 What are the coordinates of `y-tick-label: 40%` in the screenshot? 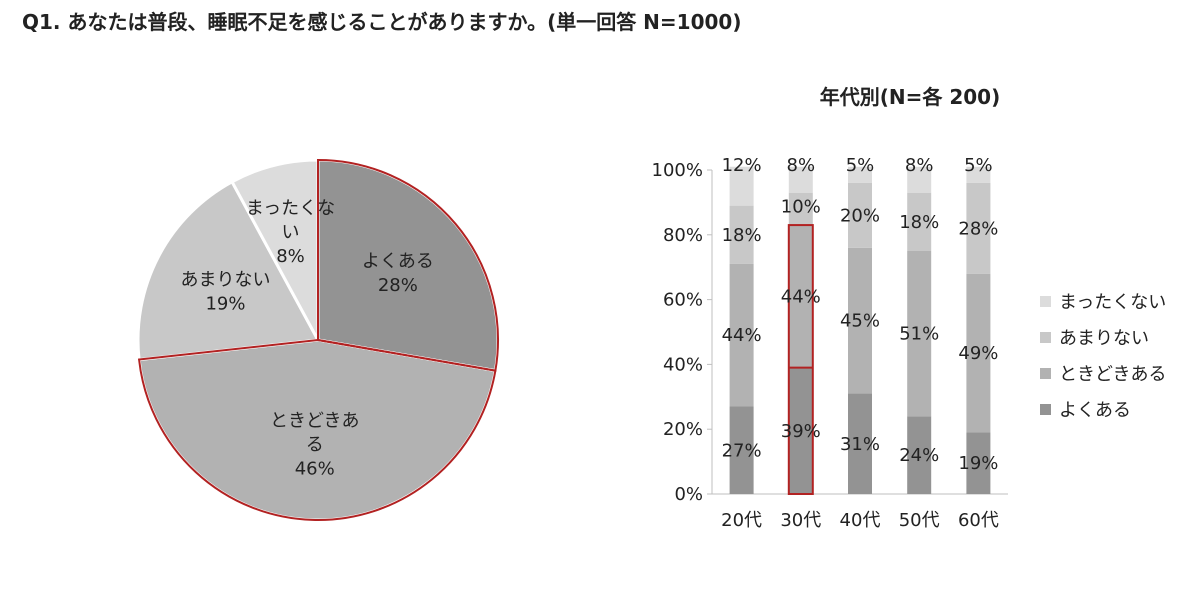 It's located at (683, 364).